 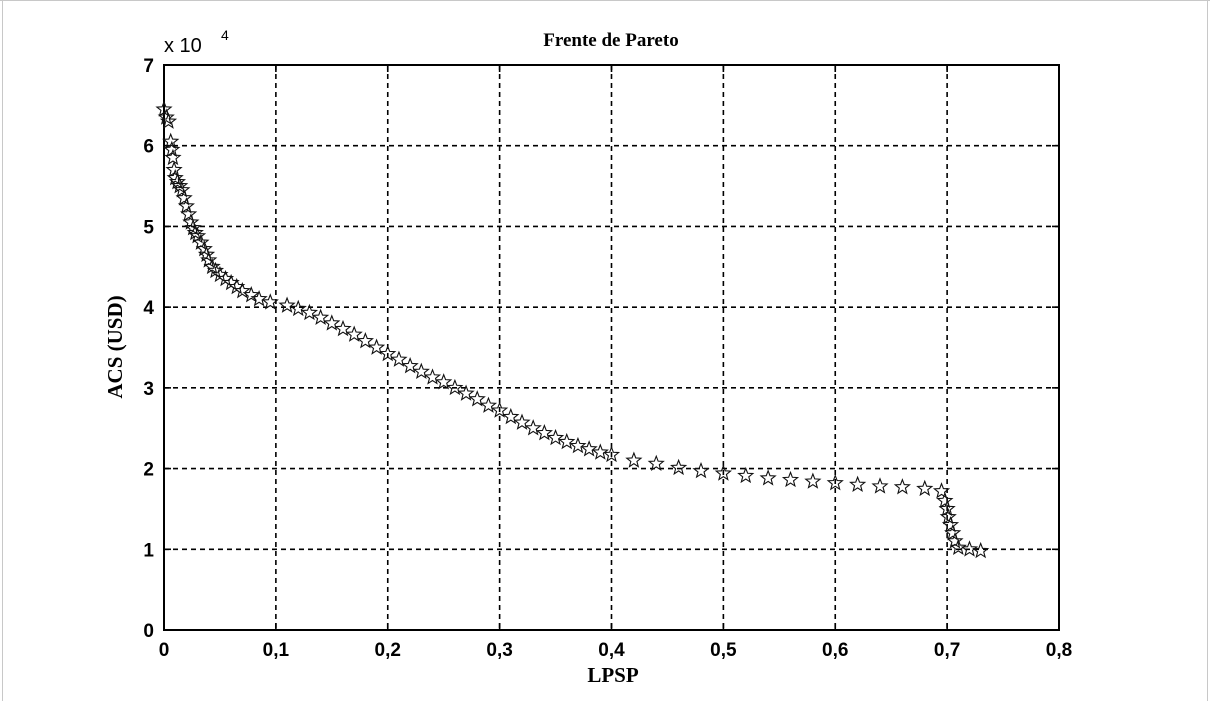 I want to click on x-tick-label: 0,6, so click(x=835, y=650).